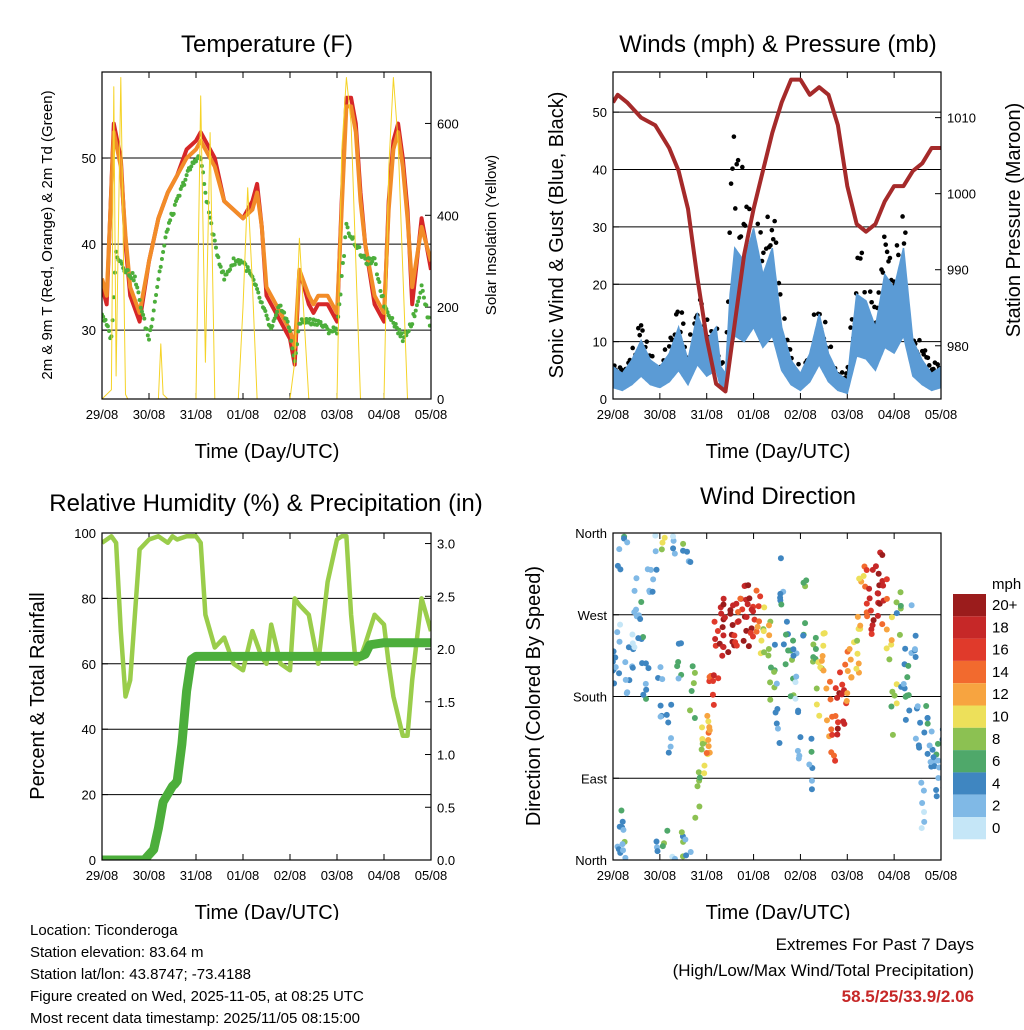 The height and width of the screenshot is (1030, 1024). Describe the element at coordinates (600, 342) in the screenshot. I see `y-tick-label: 10` at that location.